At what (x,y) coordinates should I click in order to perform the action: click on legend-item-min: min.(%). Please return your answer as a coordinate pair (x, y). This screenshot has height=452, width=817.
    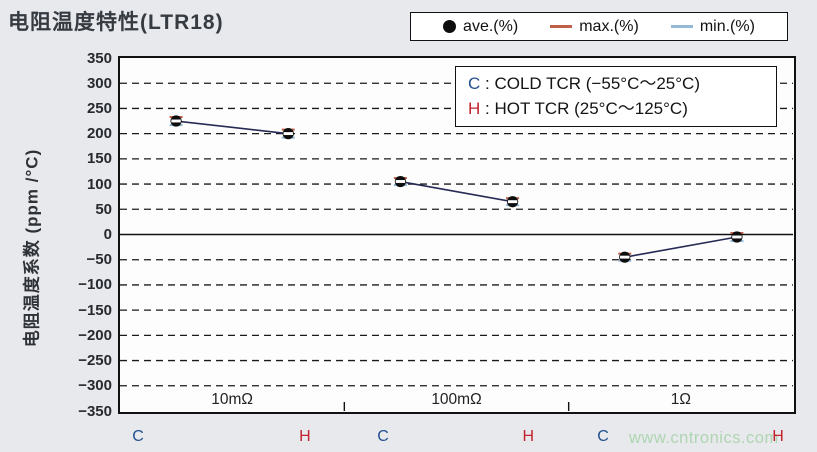
    Looking at the image, I should click on (712, 26).